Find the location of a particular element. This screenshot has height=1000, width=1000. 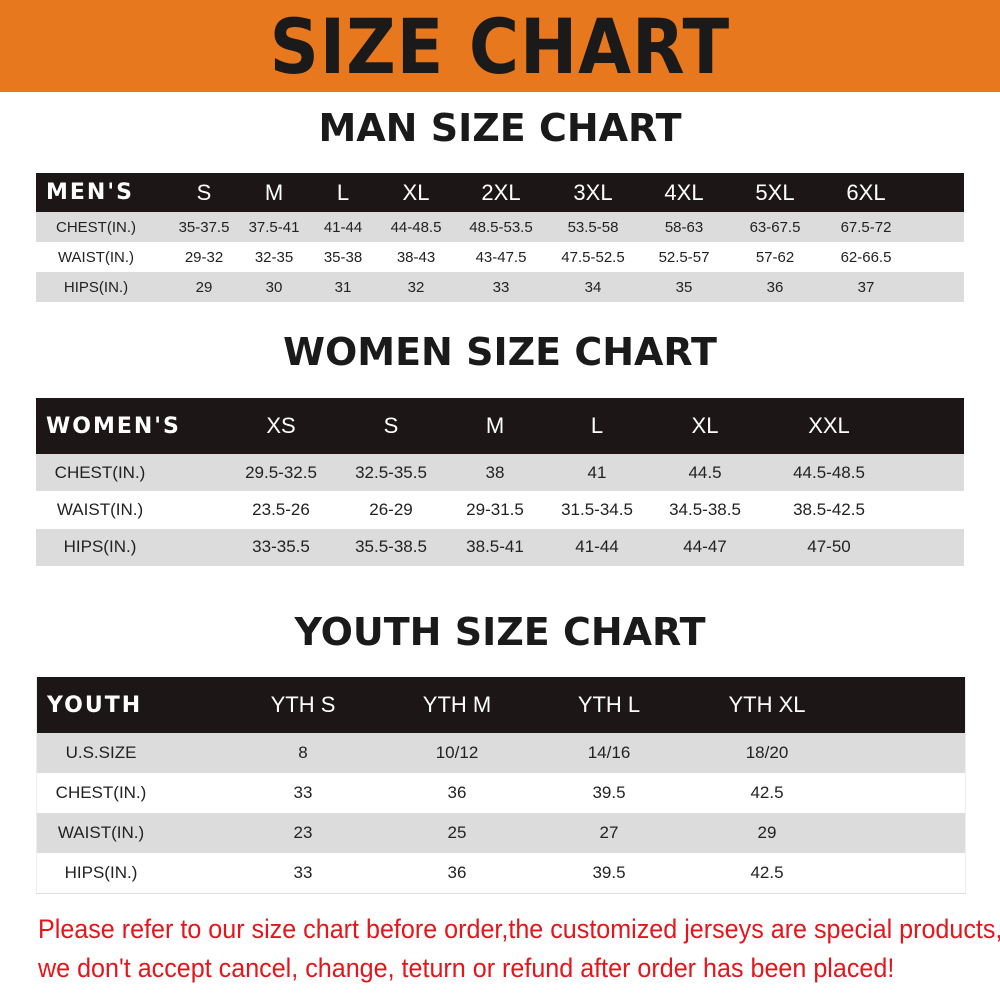

youth-section-title: YOUTH SIZE CHART is located at coordinates (500, 632).